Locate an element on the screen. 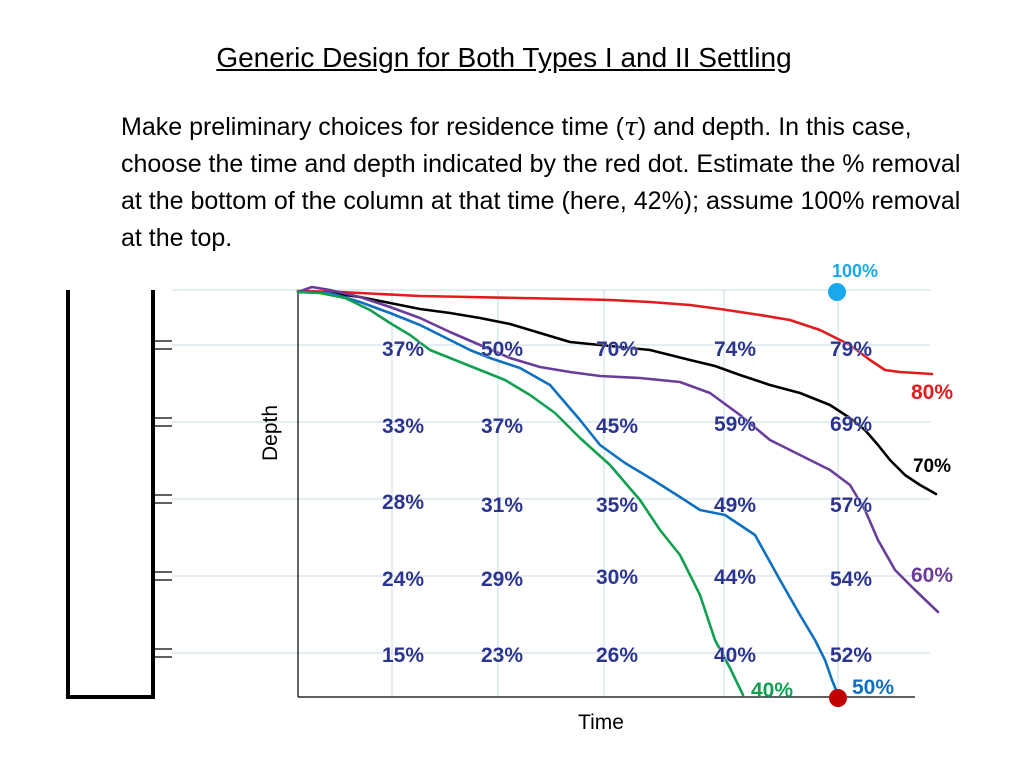 This screenshot has height=768, width=1024. label-100: 100% is located at coordinates (855, 271).